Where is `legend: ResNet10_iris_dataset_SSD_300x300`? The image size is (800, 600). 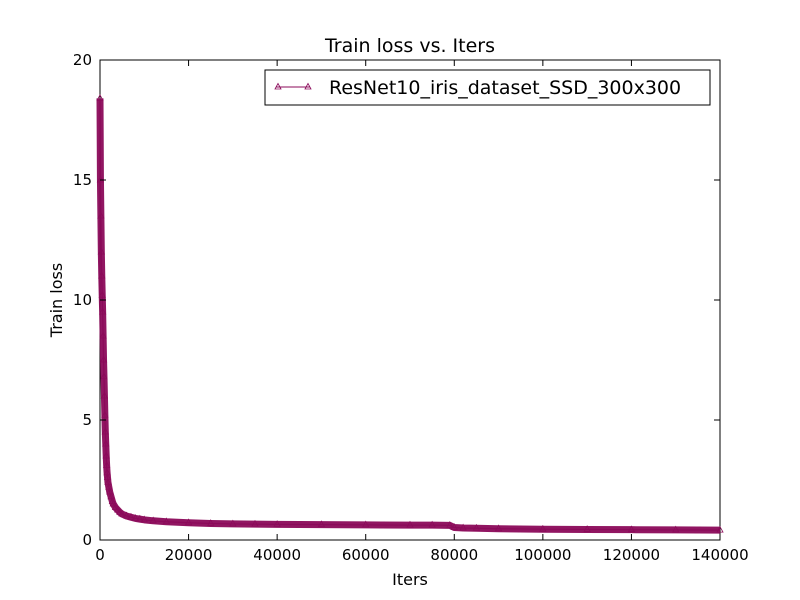
legend: ResNet10_iris_dataset_SSD_300x300 is located at coordinates (487, 87).